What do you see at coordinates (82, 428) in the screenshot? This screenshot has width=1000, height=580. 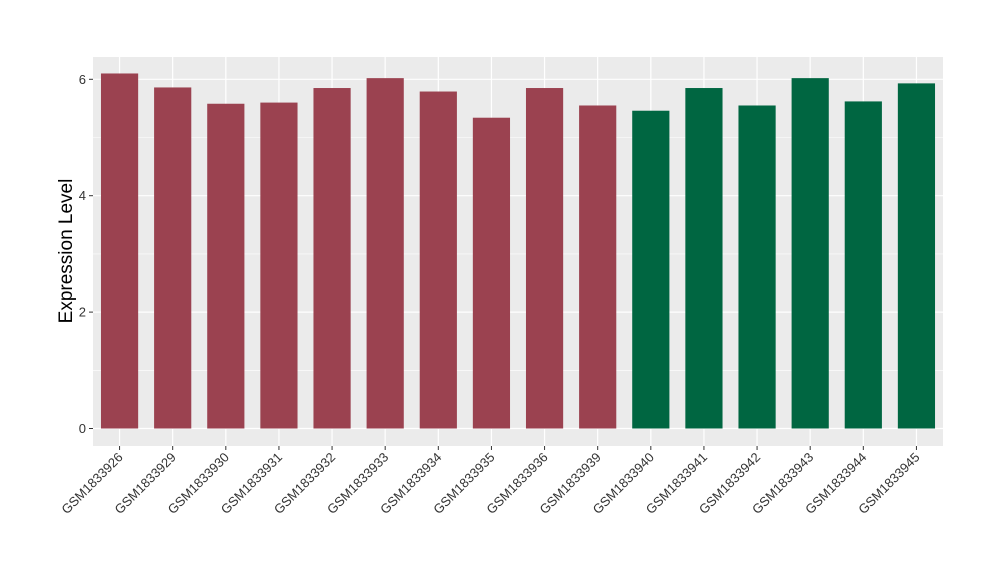 I see `y-tick-label: 0` at bounding box center [82, 428].